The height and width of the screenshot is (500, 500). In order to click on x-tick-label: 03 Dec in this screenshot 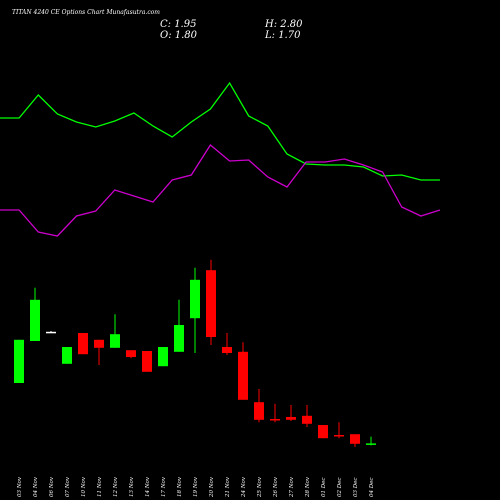, I will do `click(356, 488)`.